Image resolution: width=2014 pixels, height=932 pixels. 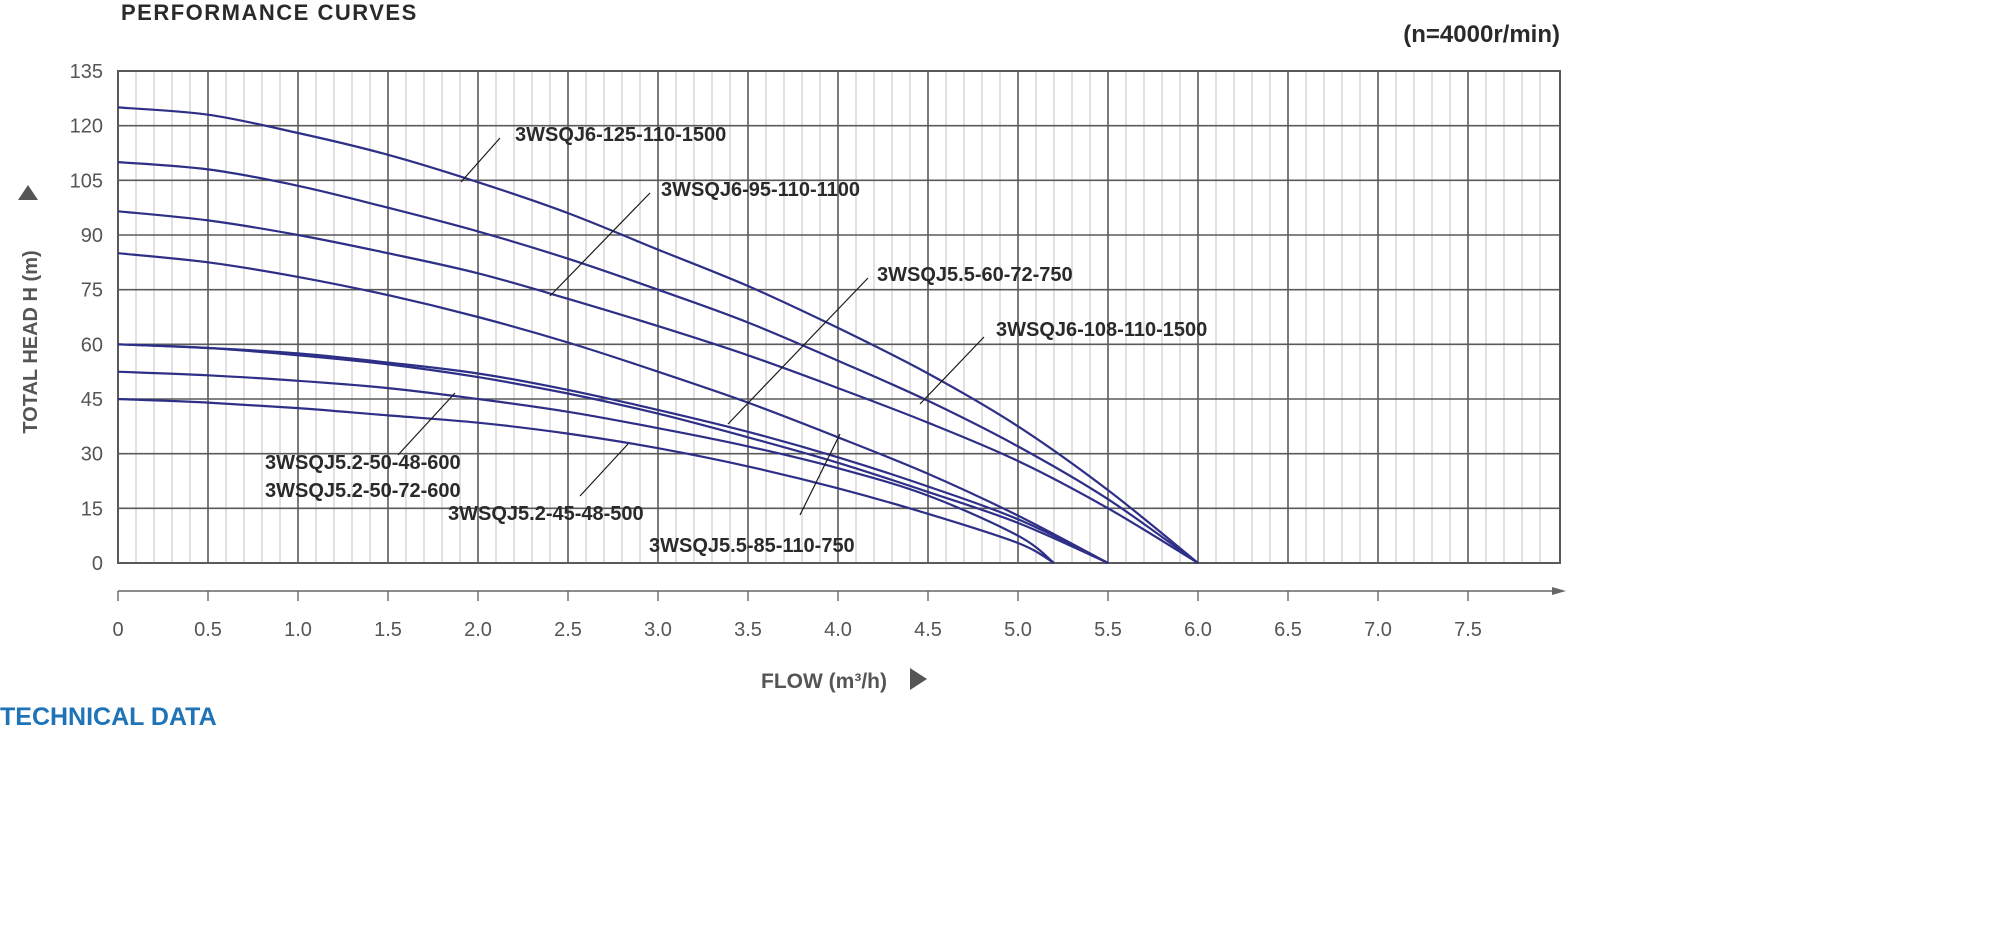 What do you see at coordinates (92, 345) in the screenshot?
I see `y-tick-label: 60` at bounding box center [92, 345].